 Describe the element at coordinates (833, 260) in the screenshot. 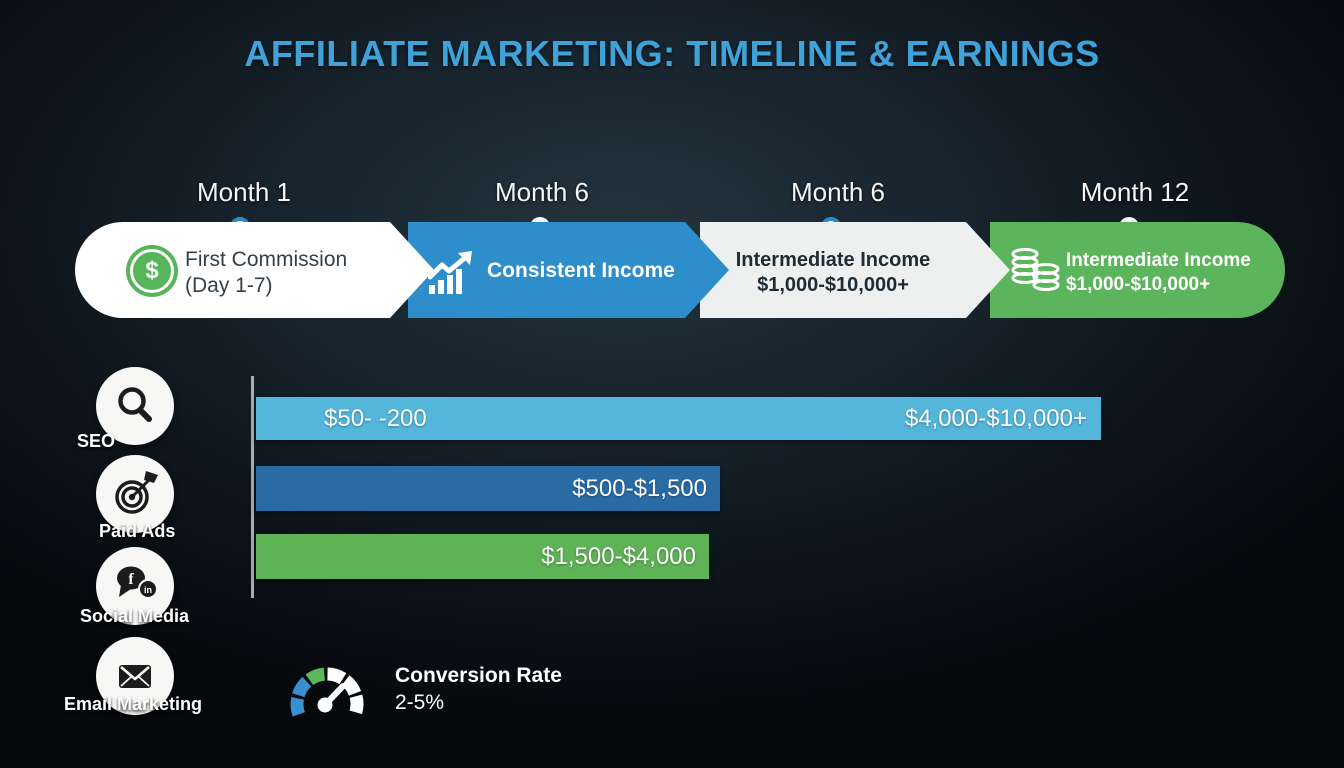

I see `stage-3-title: Intermediate Income` at that location.